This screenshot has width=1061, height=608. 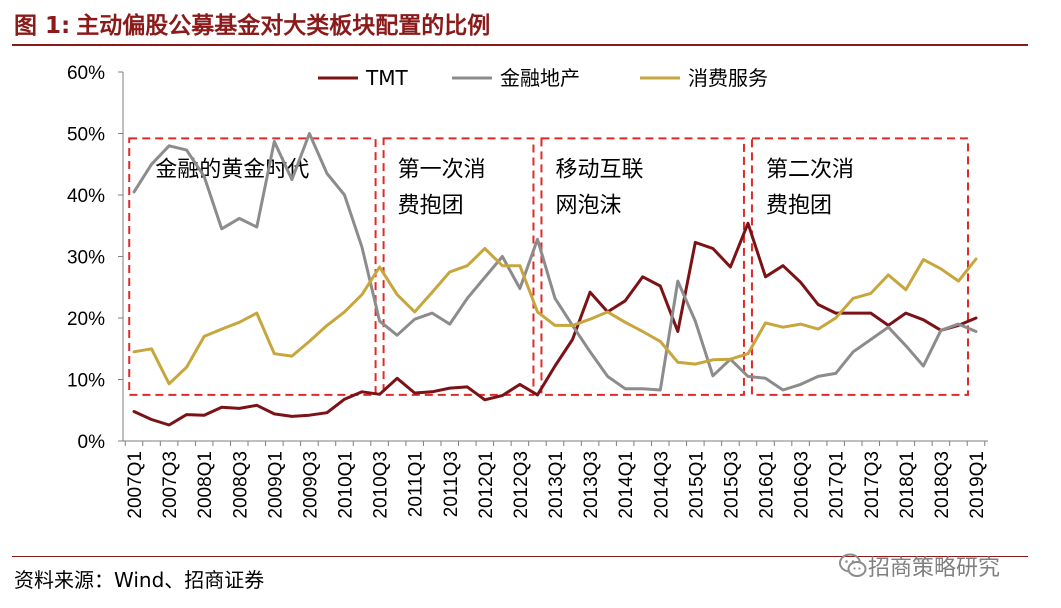 What do you see at coordinates (731, 485) in the screenshot?
I see `x-tick-label: 2015Q3` at bounding box center [731, 485].